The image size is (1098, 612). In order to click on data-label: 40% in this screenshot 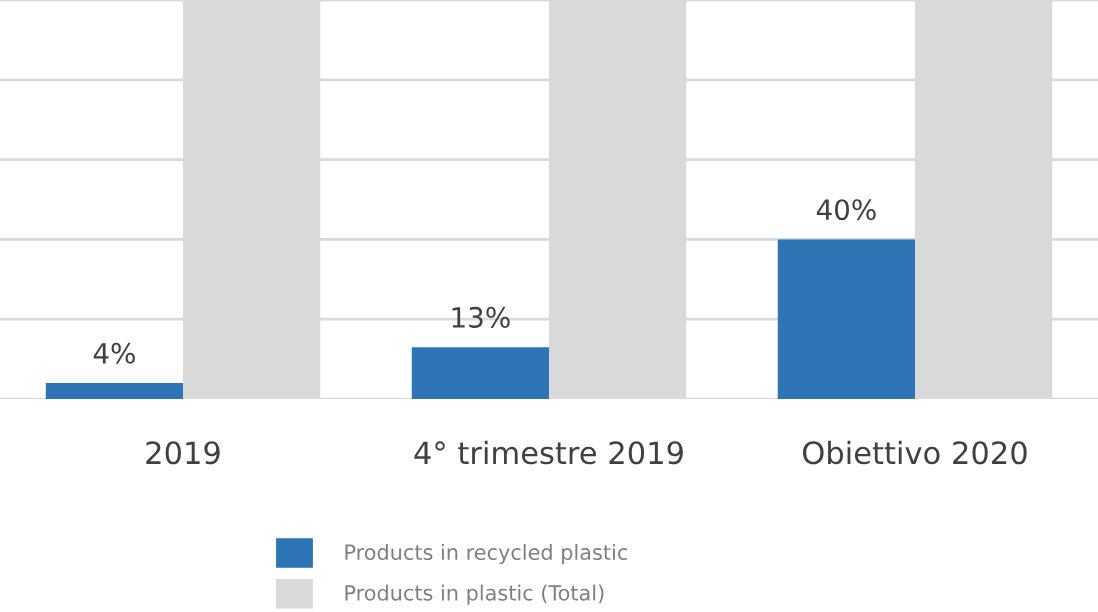, I will do `click(846, 210)`.